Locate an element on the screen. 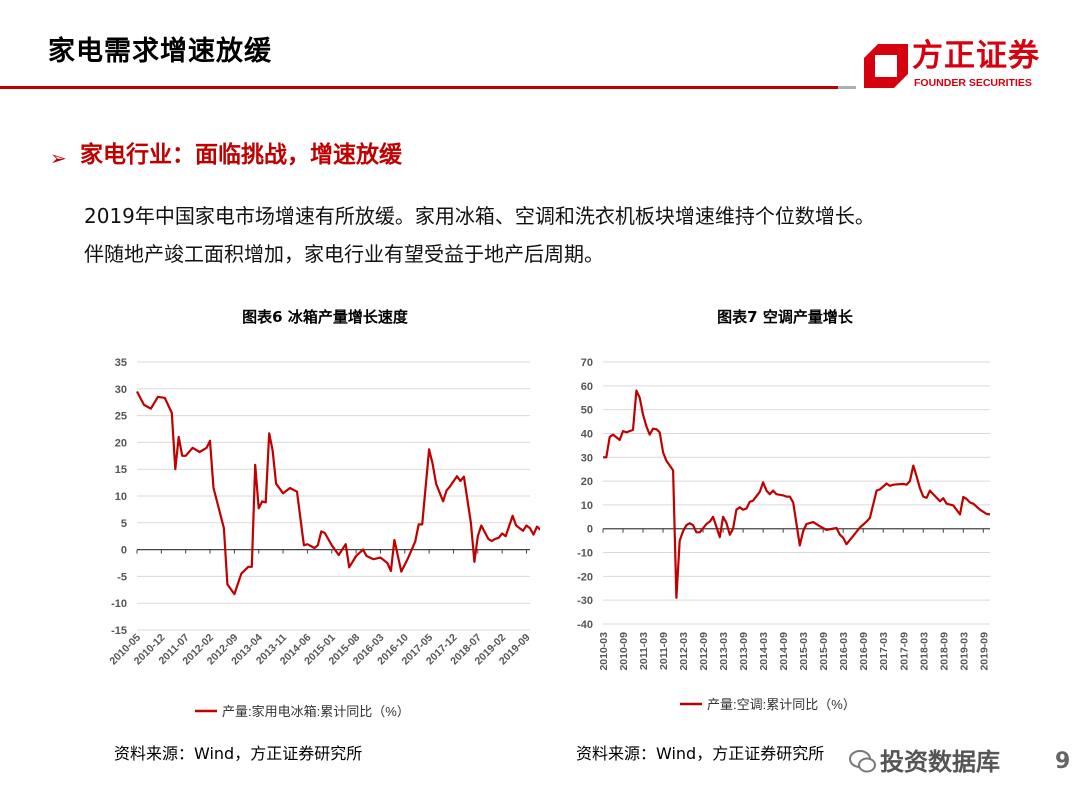  x-tick-label: 2014-09 is located at coordinates (784, 651).